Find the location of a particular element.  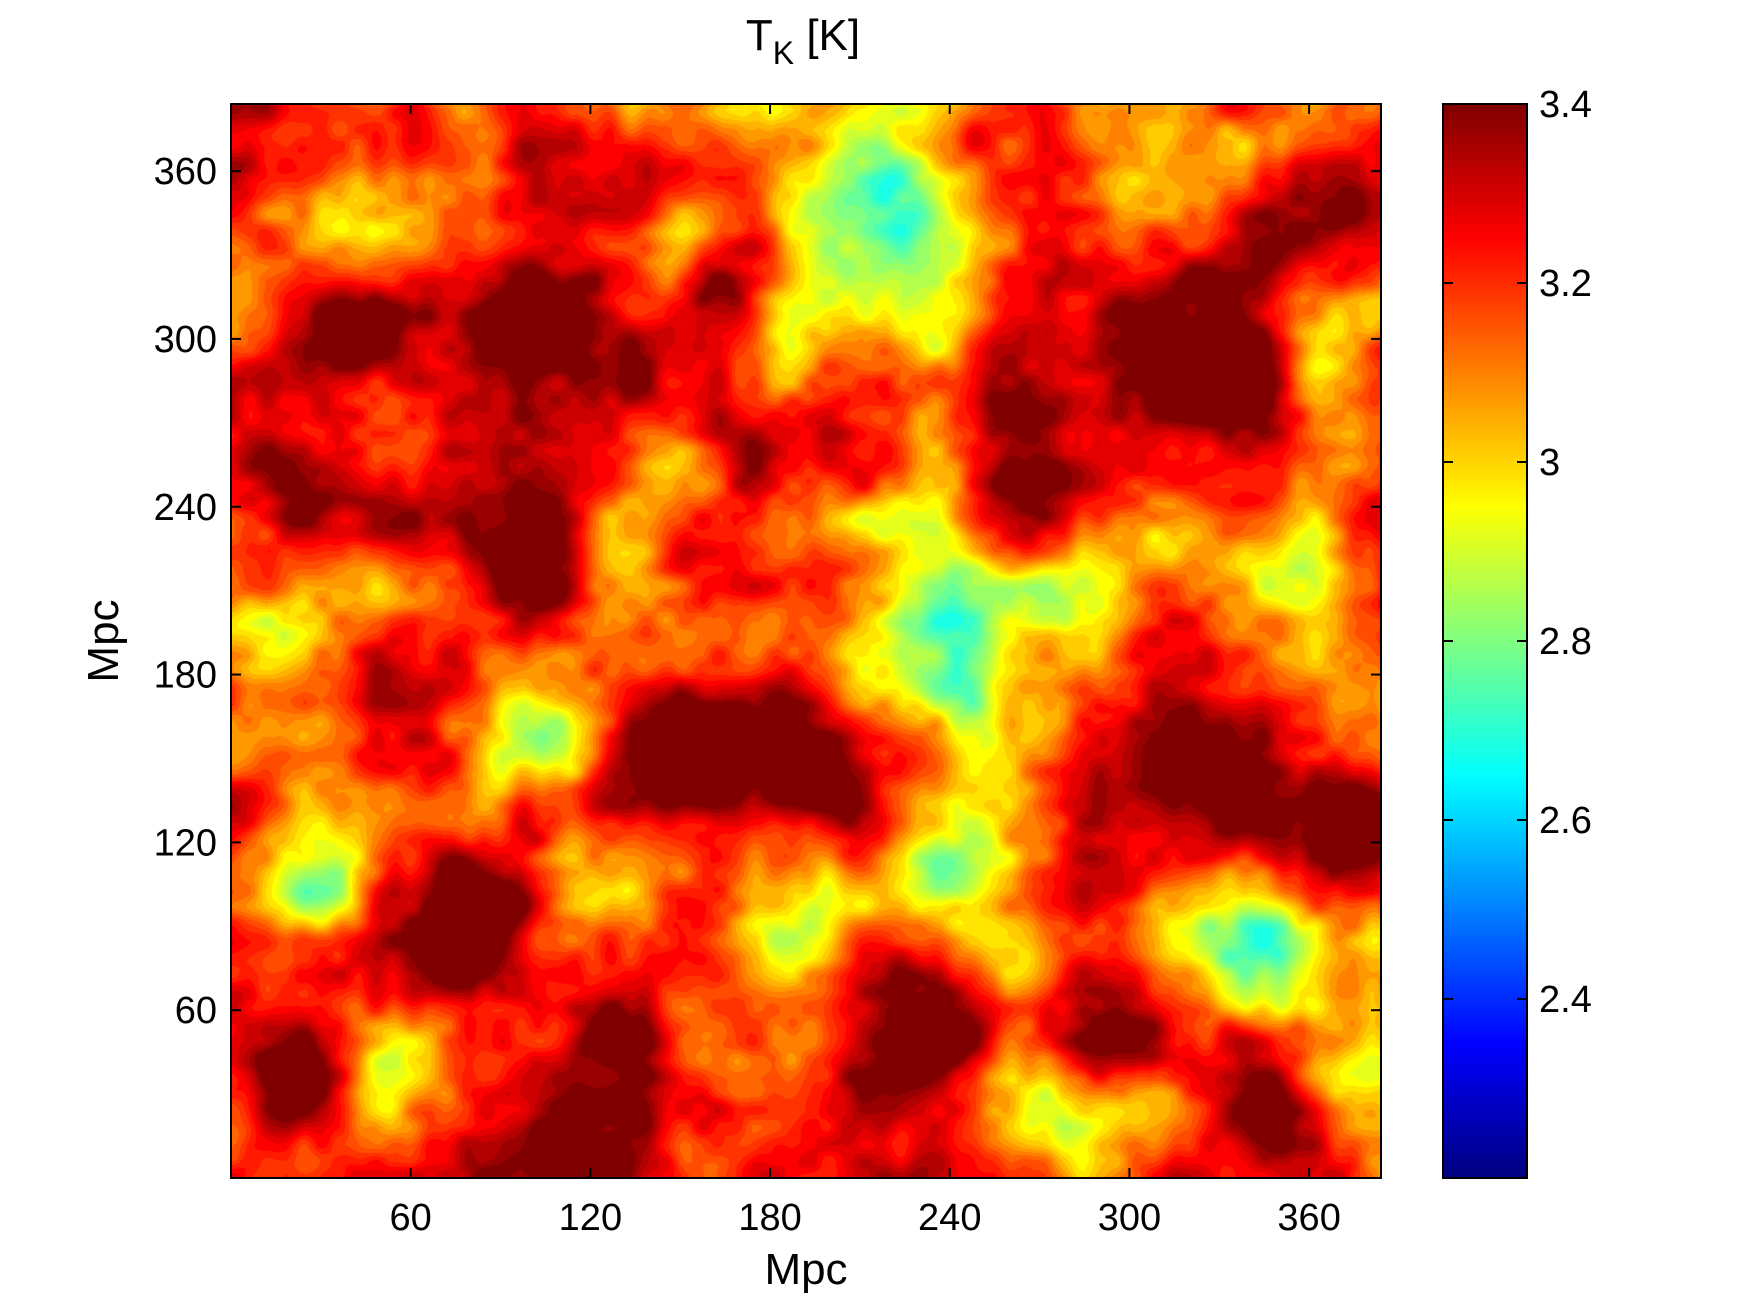

x-tick-label: 240 is located at coordinates (949, 1218).